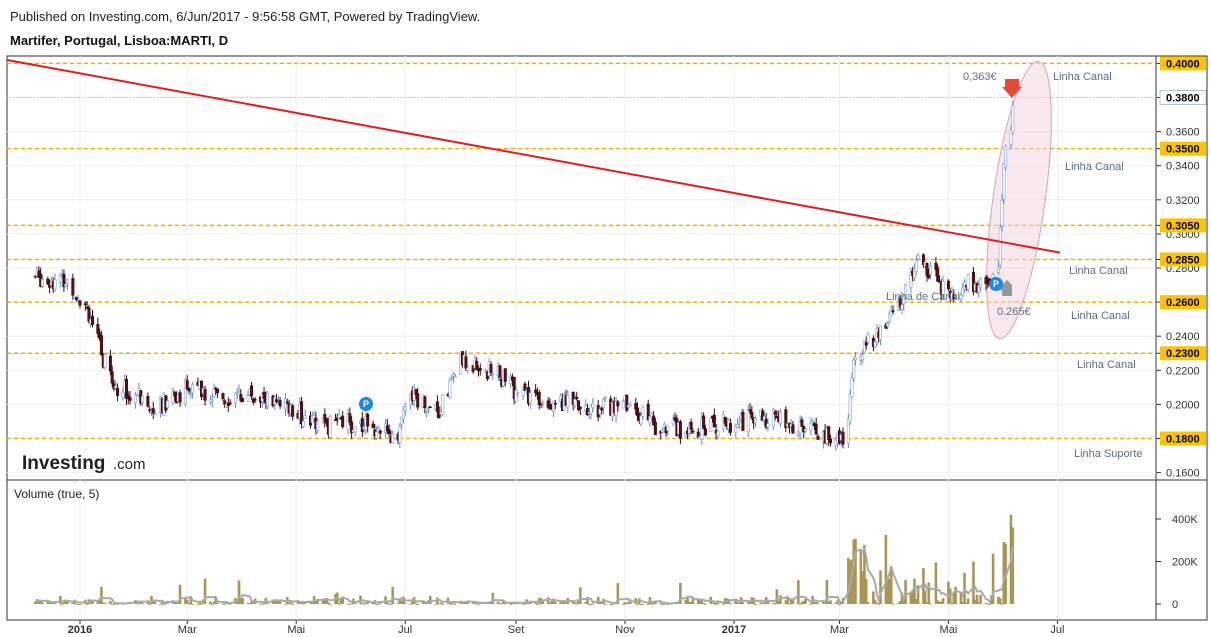 This screenshot has width=1211, height=637. What do you see at coordinates (1177, 562) in the screenshot?
I see `volume-axis: 0 200K 400K` at bounding box center [1177, 562].